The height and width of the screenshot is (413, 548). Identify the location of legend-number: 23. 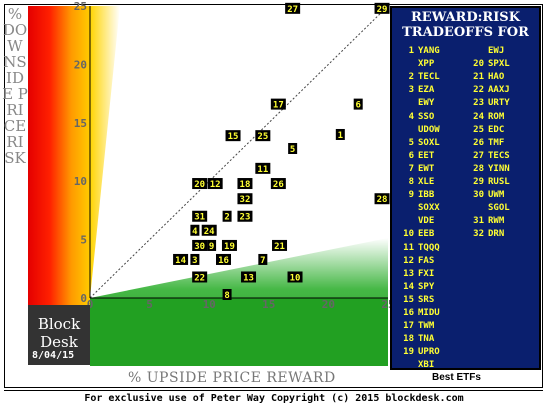
(478, 103).